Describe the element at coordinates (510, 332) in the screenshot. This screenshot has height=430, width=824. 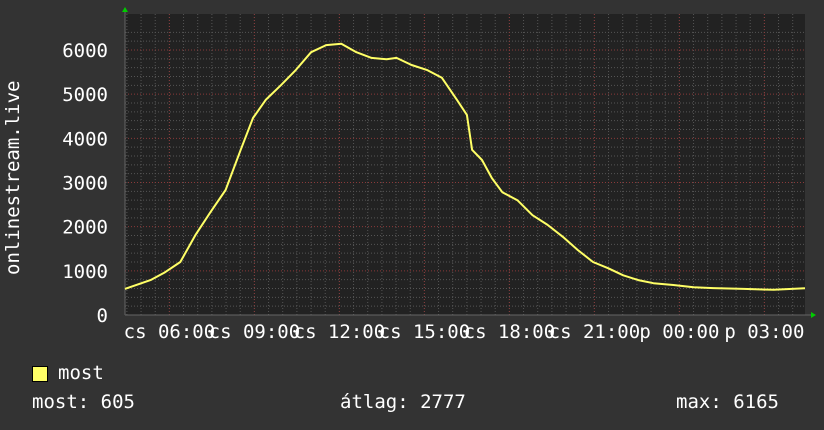
I see `x-tick-label: cs 18:00` at that location.